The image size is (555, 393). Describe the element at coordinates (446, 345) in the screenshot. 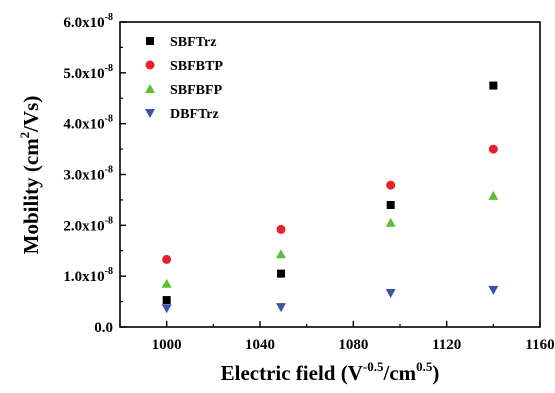

I see `x-tick-label: 1120` at that location.